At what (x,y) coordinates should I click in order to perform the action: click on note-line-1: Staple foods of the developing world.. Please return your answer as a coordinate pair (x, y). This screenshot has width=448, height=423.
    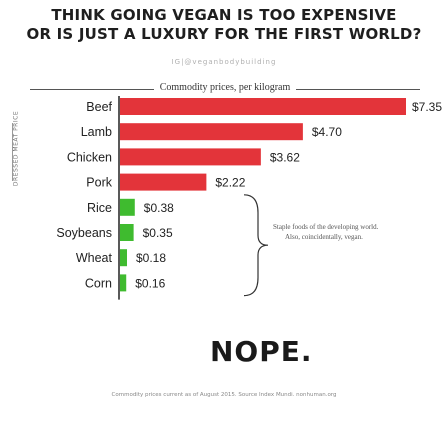
    Looking at the image, I should click on (326, 227).